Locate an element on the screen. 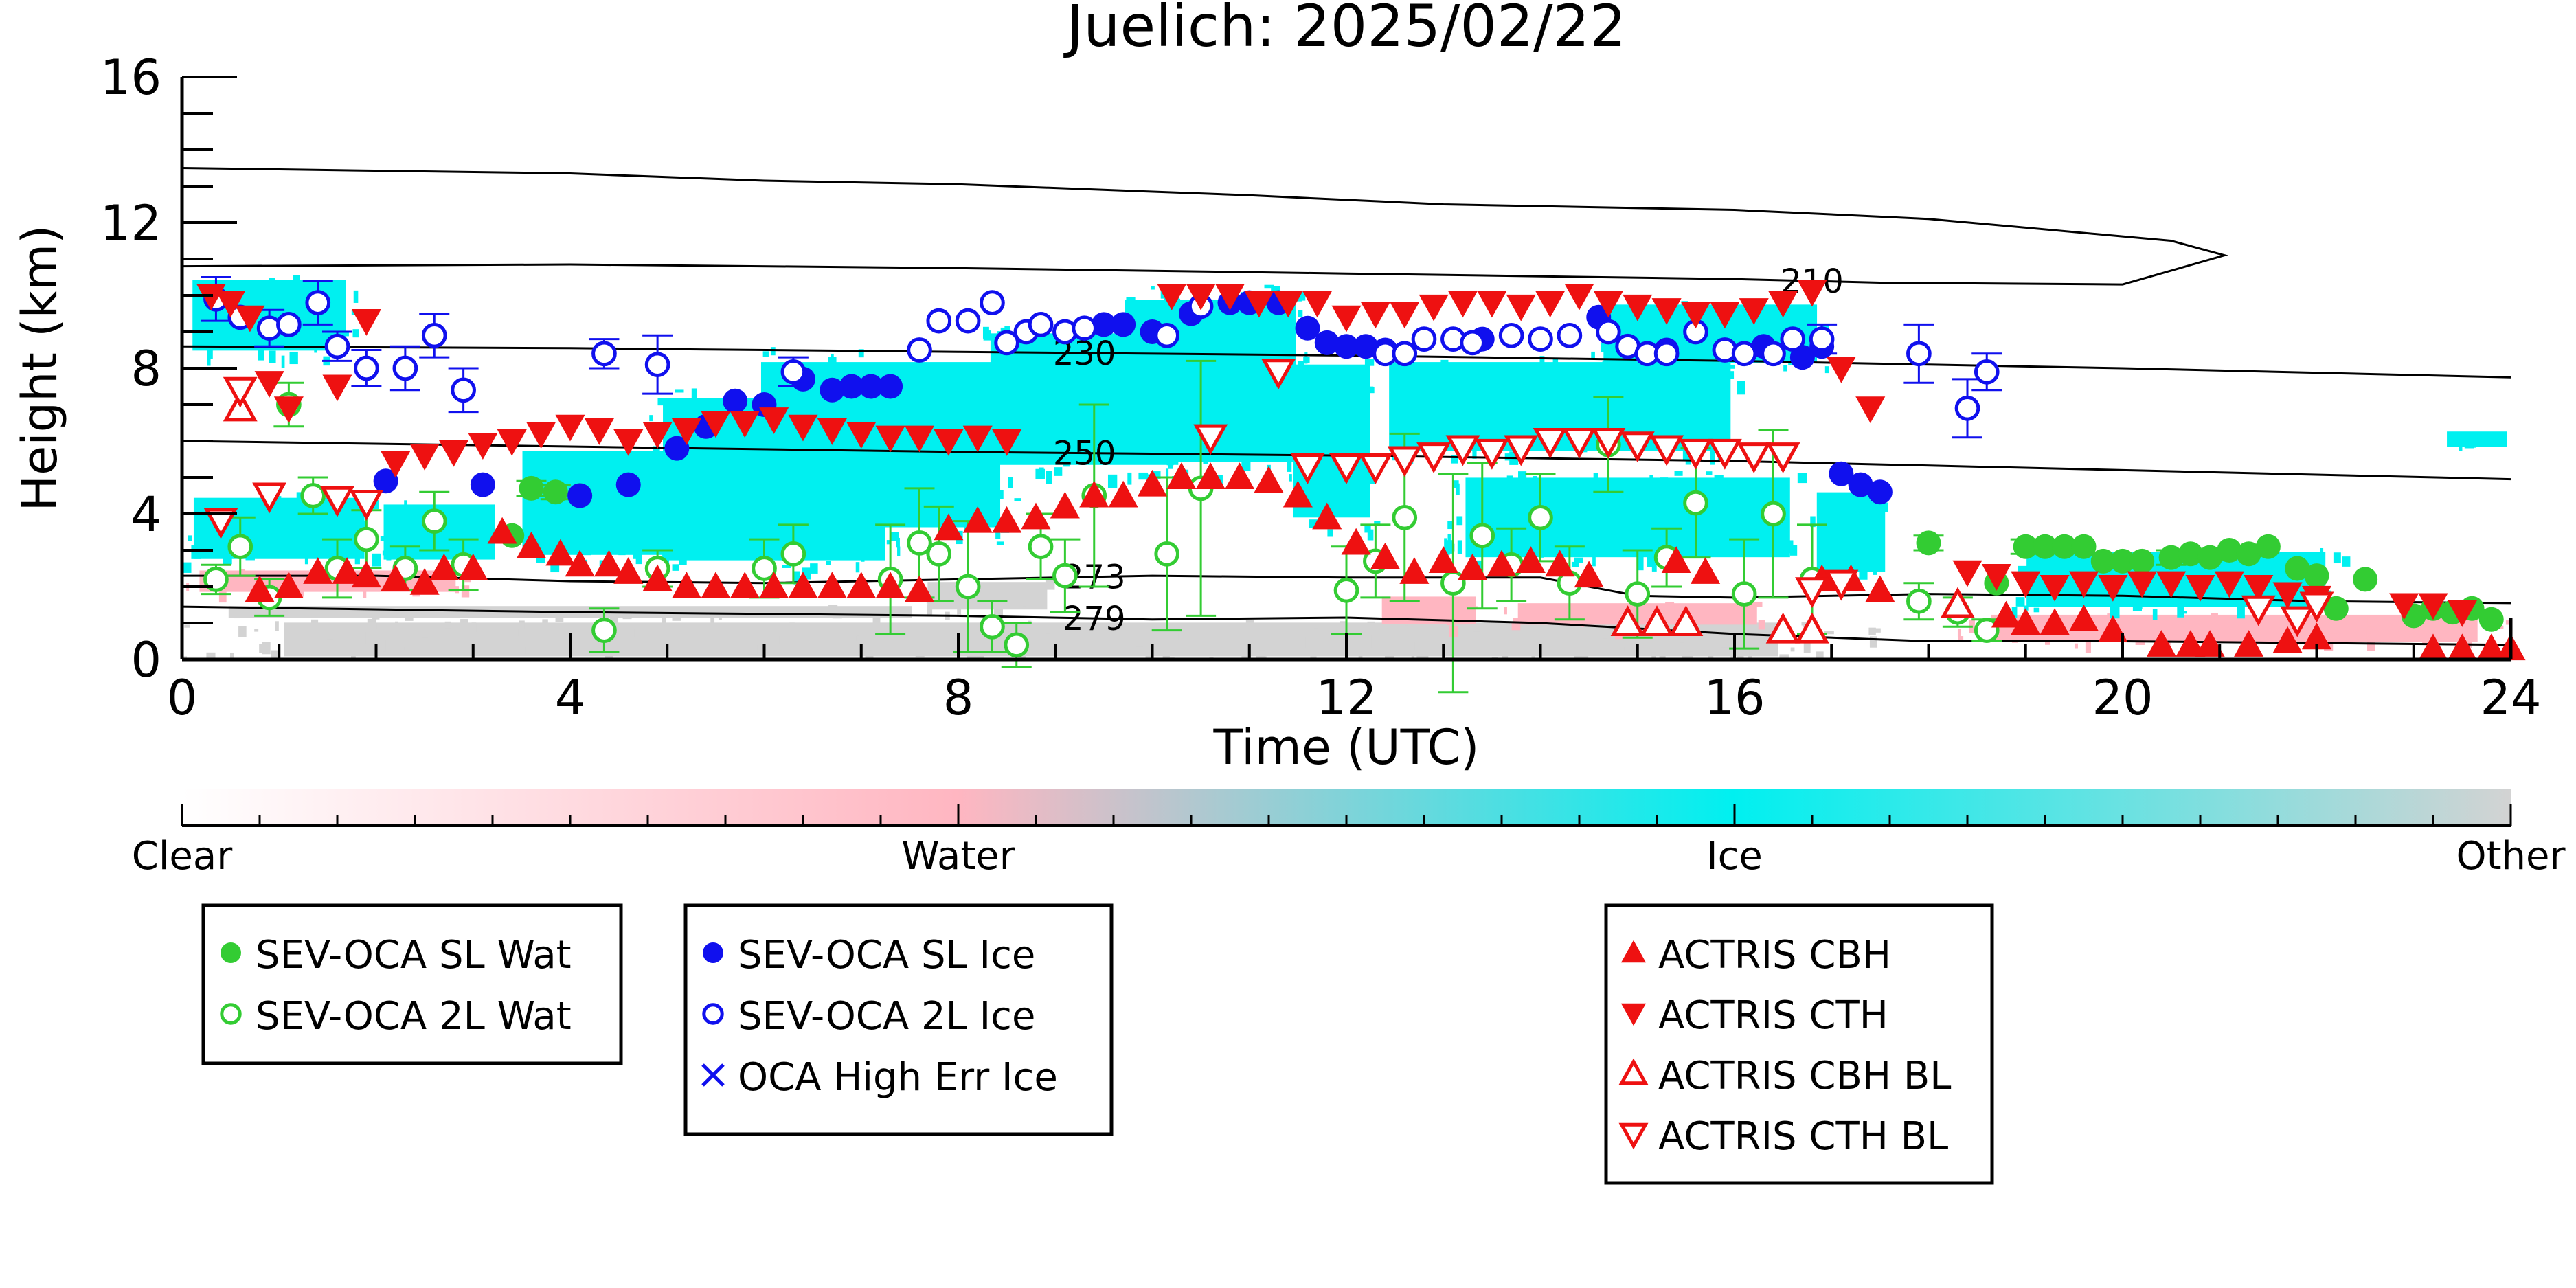 The width and height of the screenshot is (2576, 1288). colorbar-label-water: Water is located at coordinates (958, 856).